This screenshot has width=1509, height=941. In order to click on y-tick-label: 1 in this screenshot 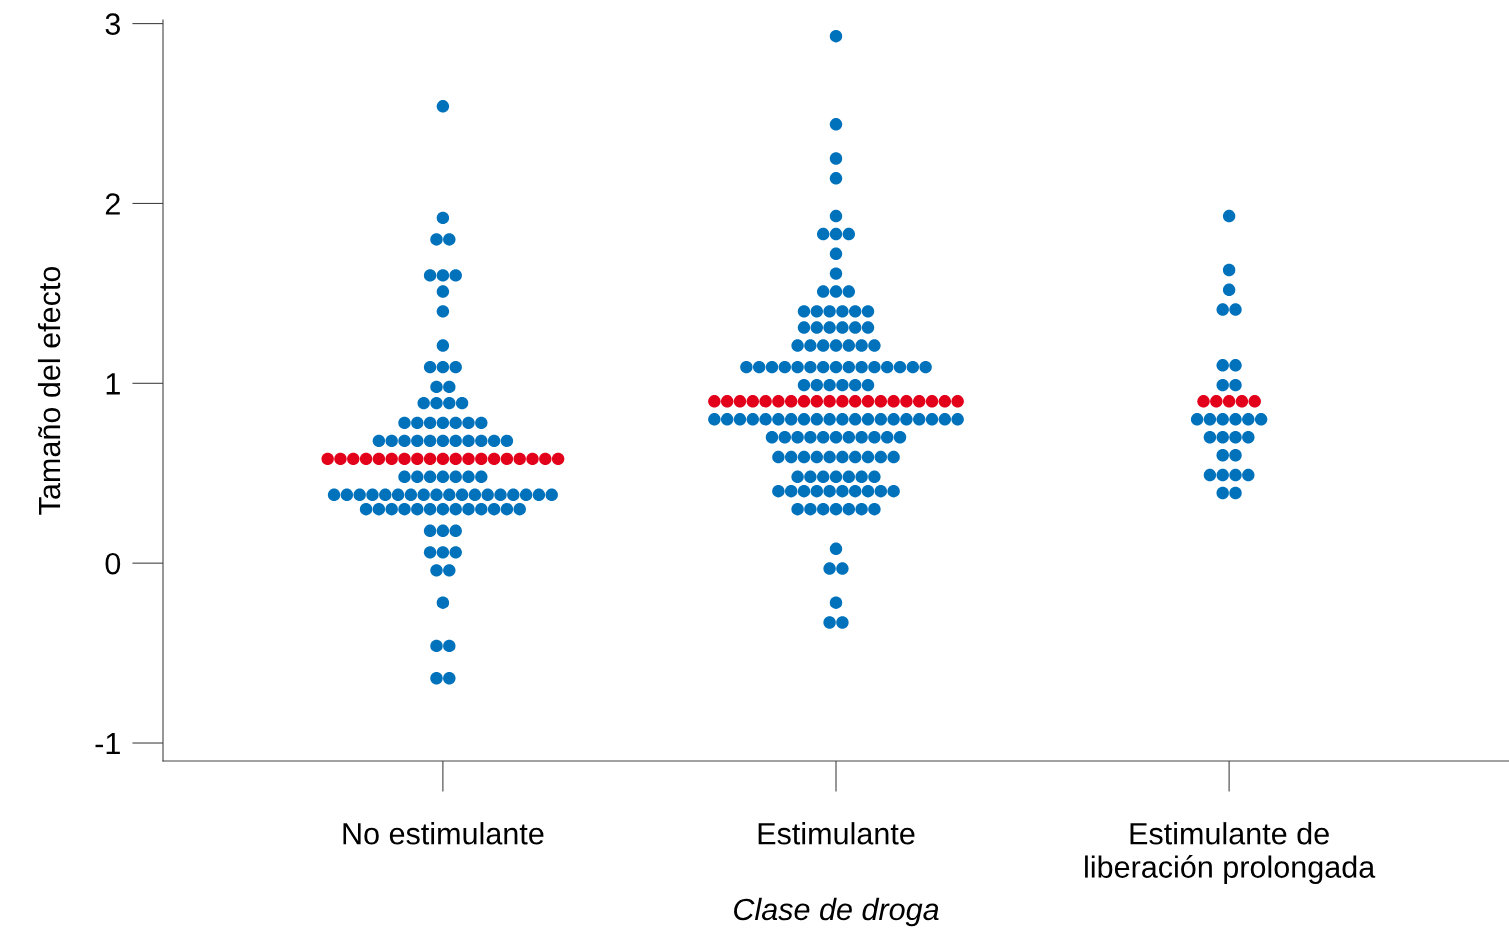, I will do `click(113, 384)`.